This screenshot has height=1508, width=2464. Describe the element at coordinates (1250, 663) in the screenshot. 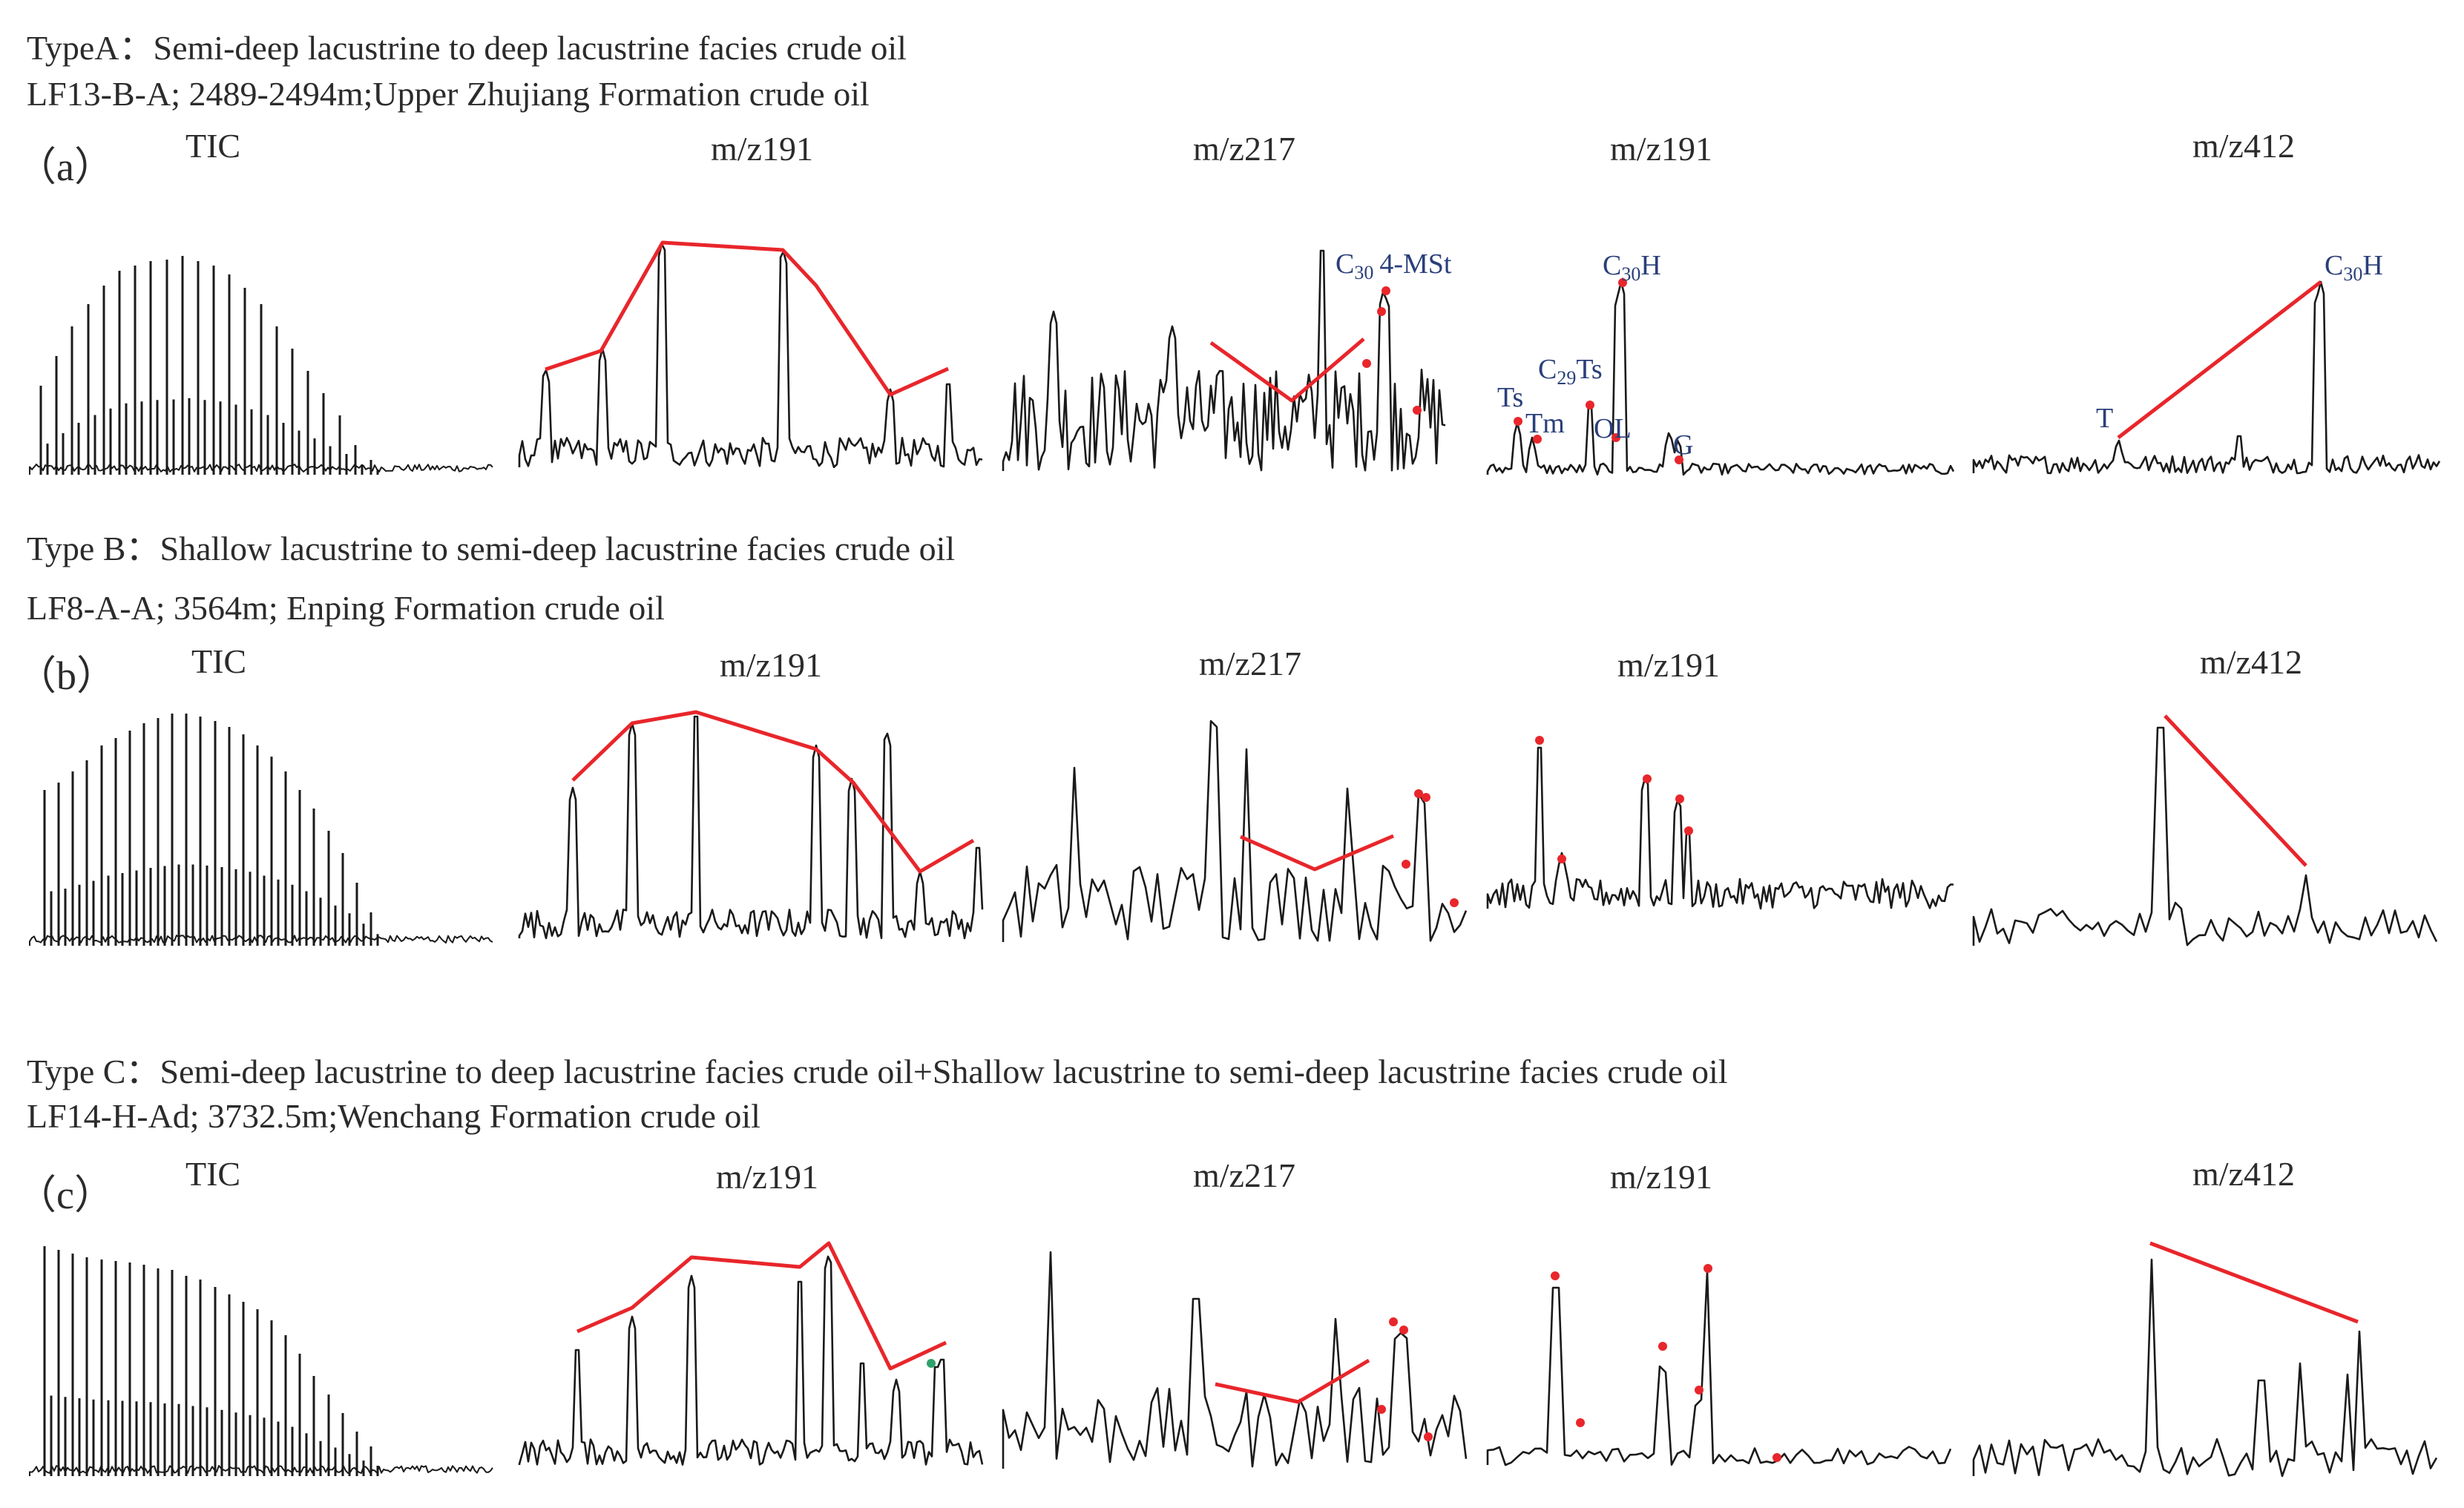

I see `row-b-title-mz217: m/z217` at that location.